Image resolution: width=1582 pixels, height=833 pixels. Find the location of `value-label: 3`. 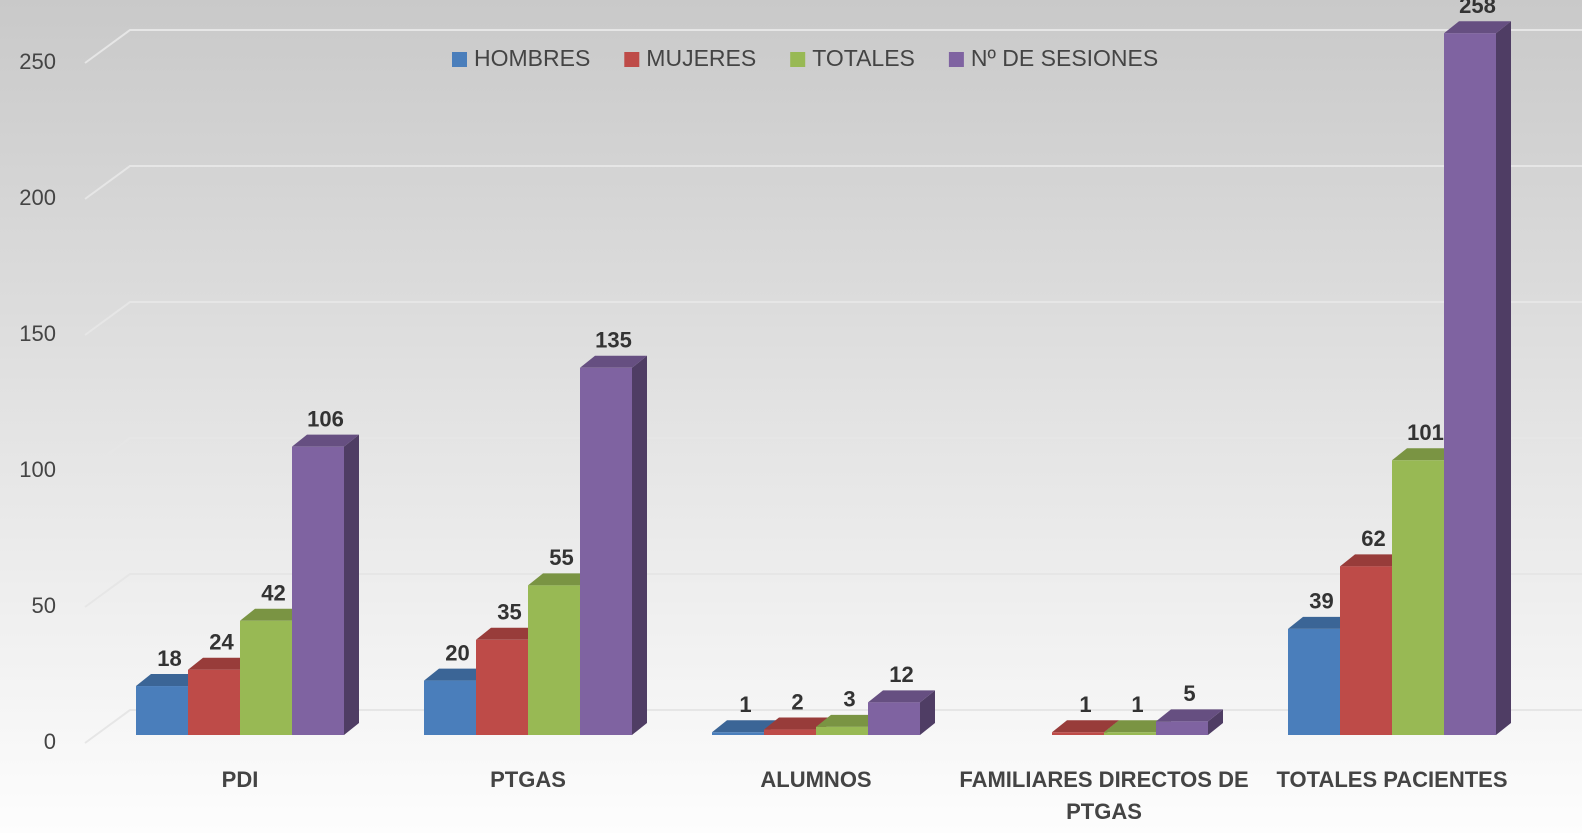

value-label: 3 is located at coordinates (849, 699).